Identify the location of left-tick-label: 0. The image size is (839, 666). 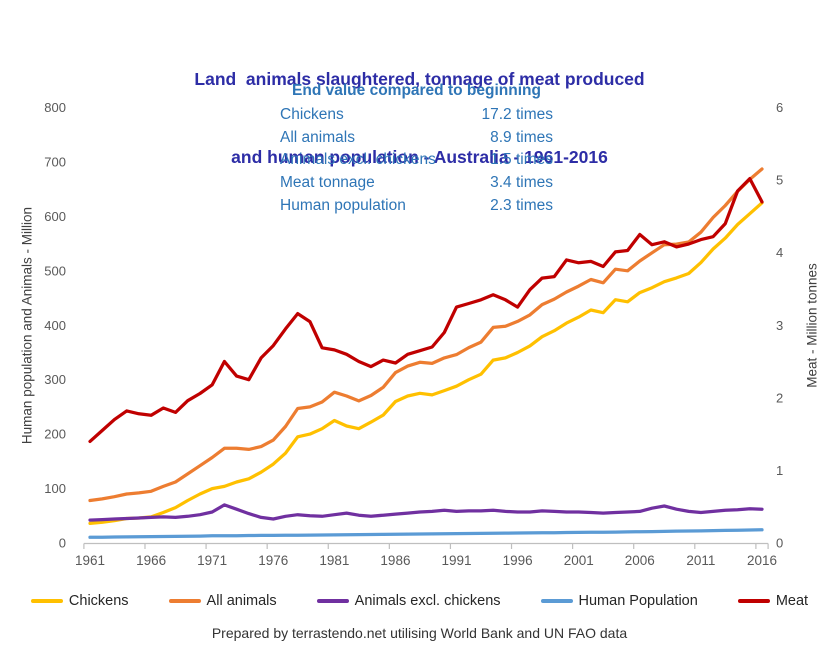
(62, 543).